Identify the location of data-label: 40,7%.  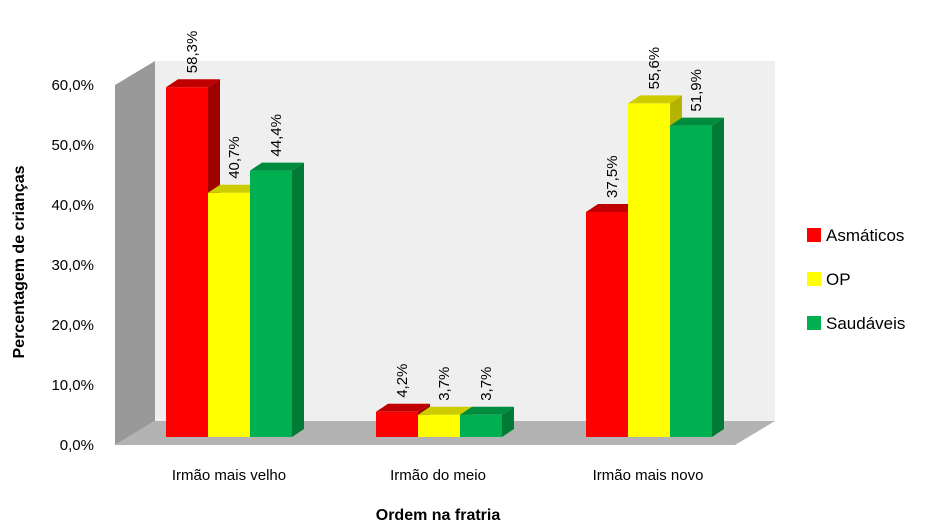
(234, 157).